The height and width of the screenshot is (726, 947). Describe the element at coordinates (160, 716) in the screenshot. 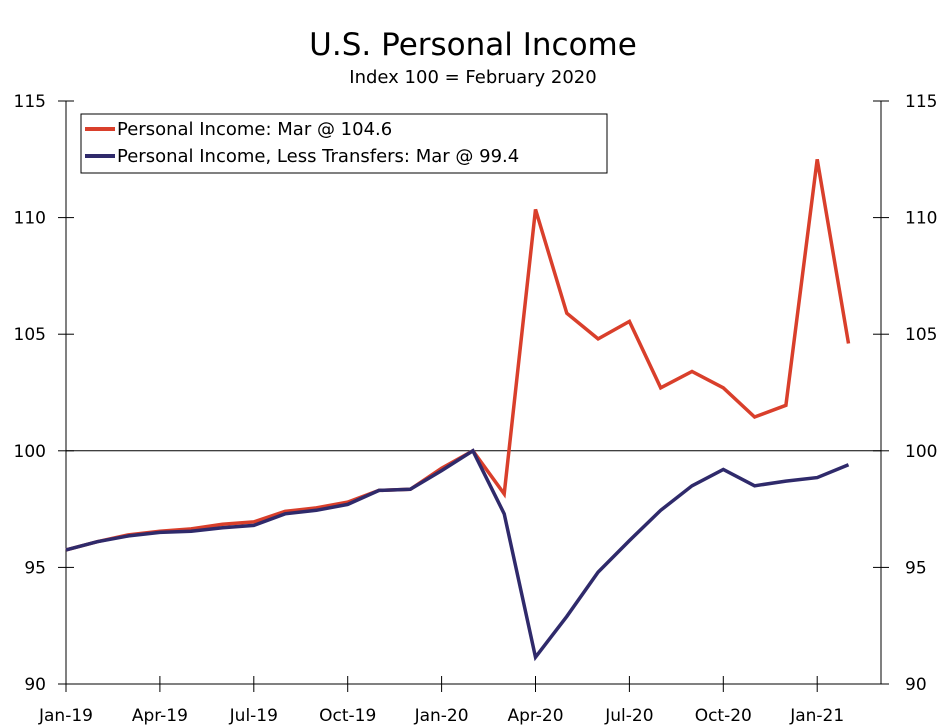

I see `x-tick-label: Apr-19` at that location.